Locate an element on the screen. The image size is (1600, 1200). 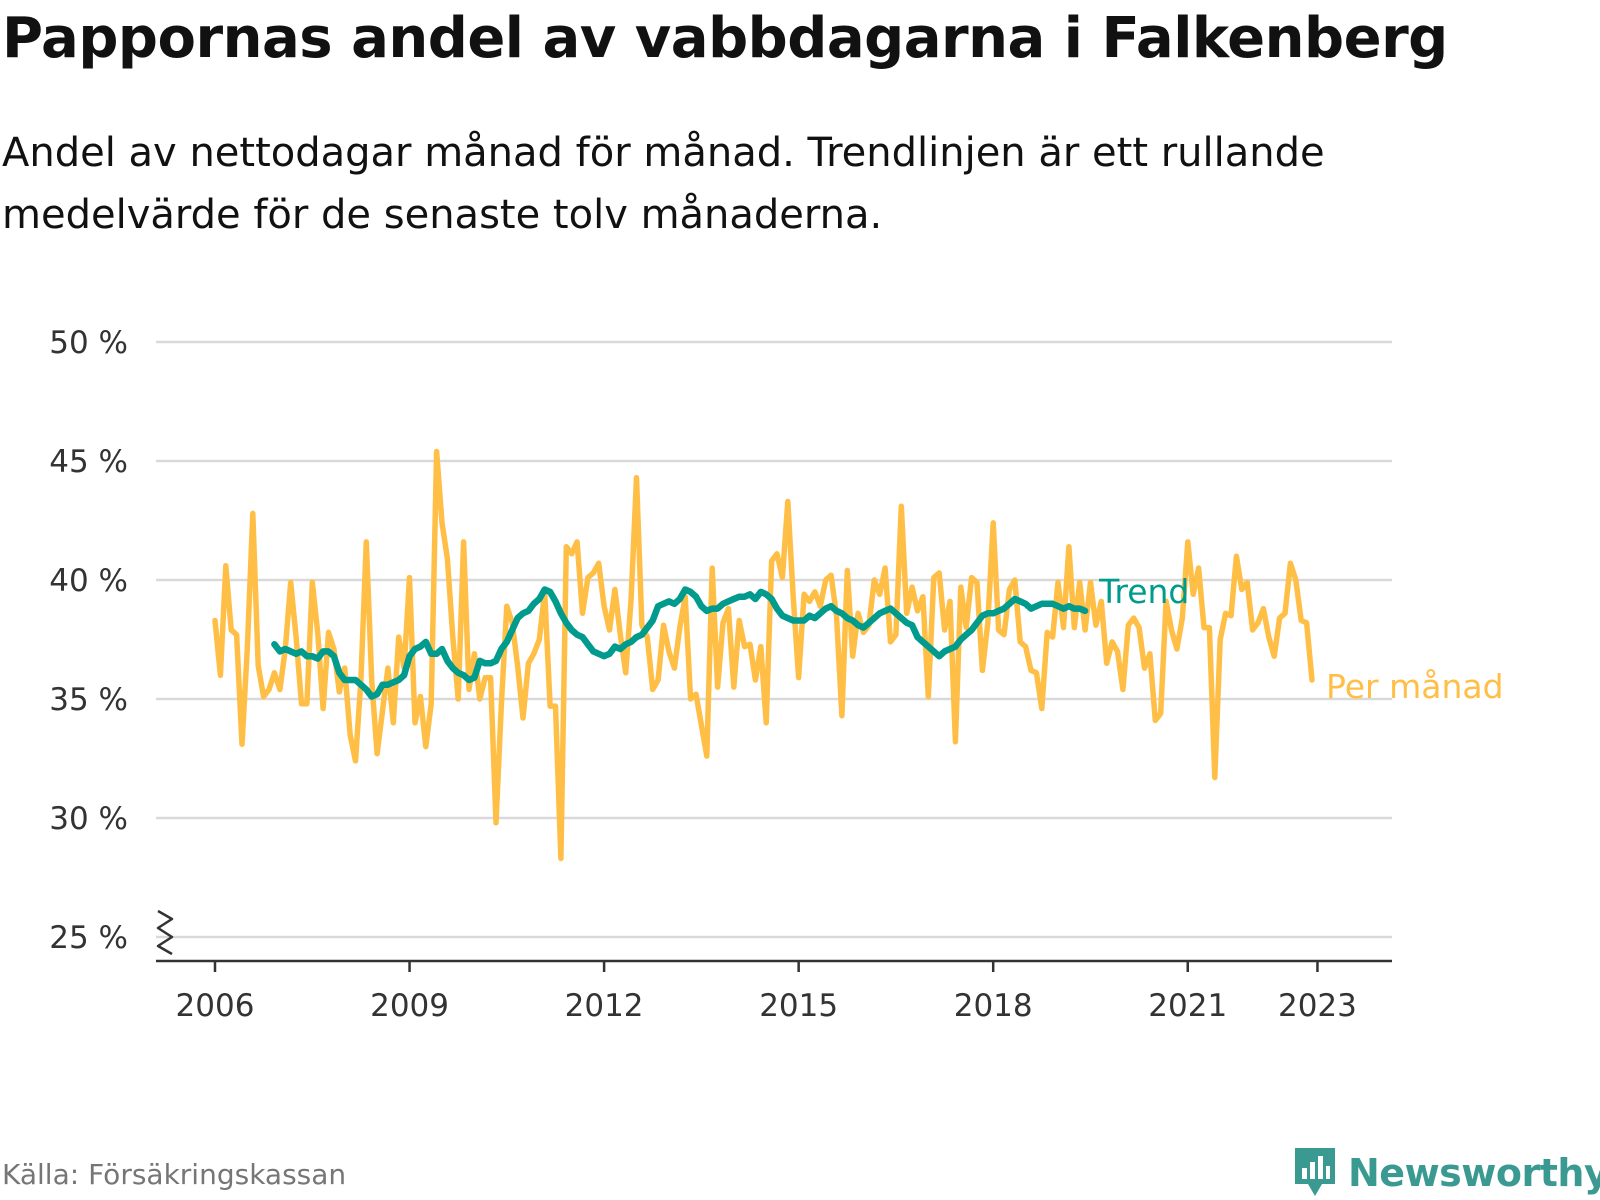
x-tick-label: 2018 is located at coordinates (993, 1006).